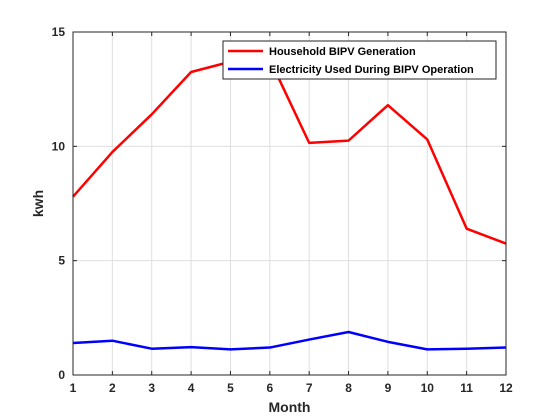 The image size is (560, 420). What do you see at coordinates (59, 32) in the screenshot?
I see `y-tick-label: 15` at bounding box center [59, 32].